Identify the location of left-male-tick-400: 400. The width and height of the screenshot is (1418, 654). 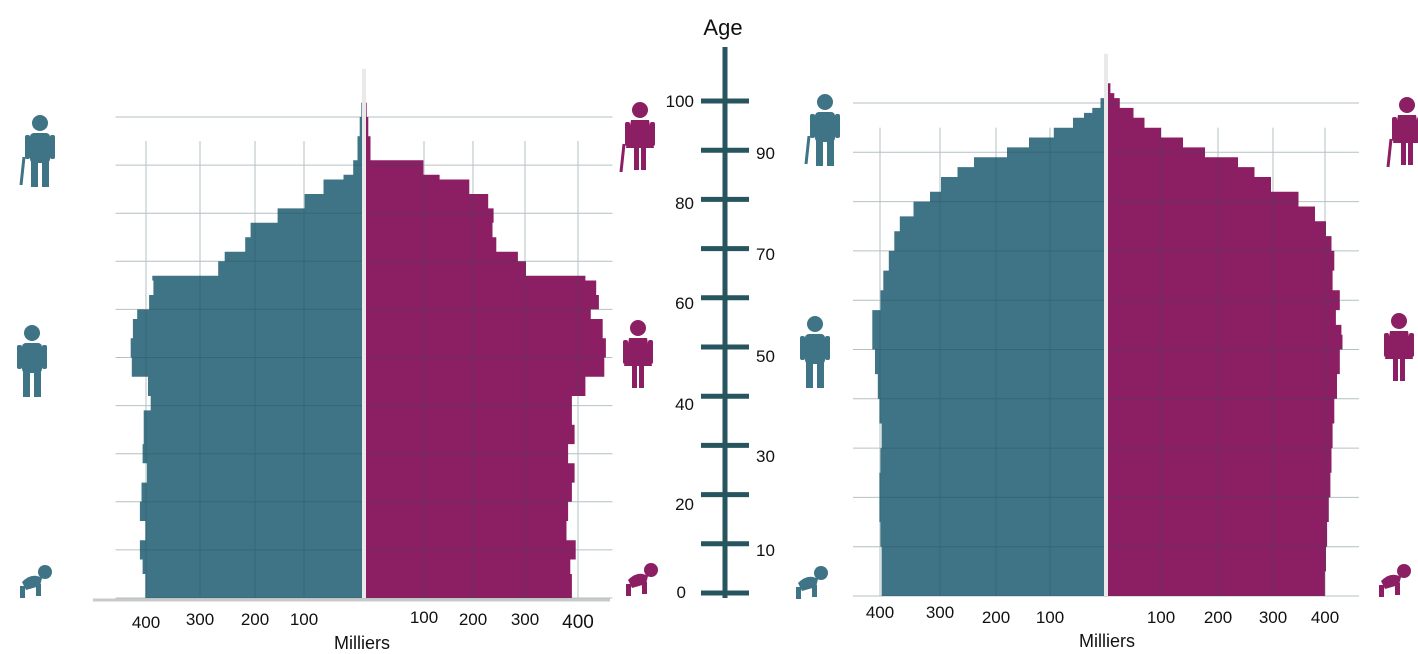
(146, 622).